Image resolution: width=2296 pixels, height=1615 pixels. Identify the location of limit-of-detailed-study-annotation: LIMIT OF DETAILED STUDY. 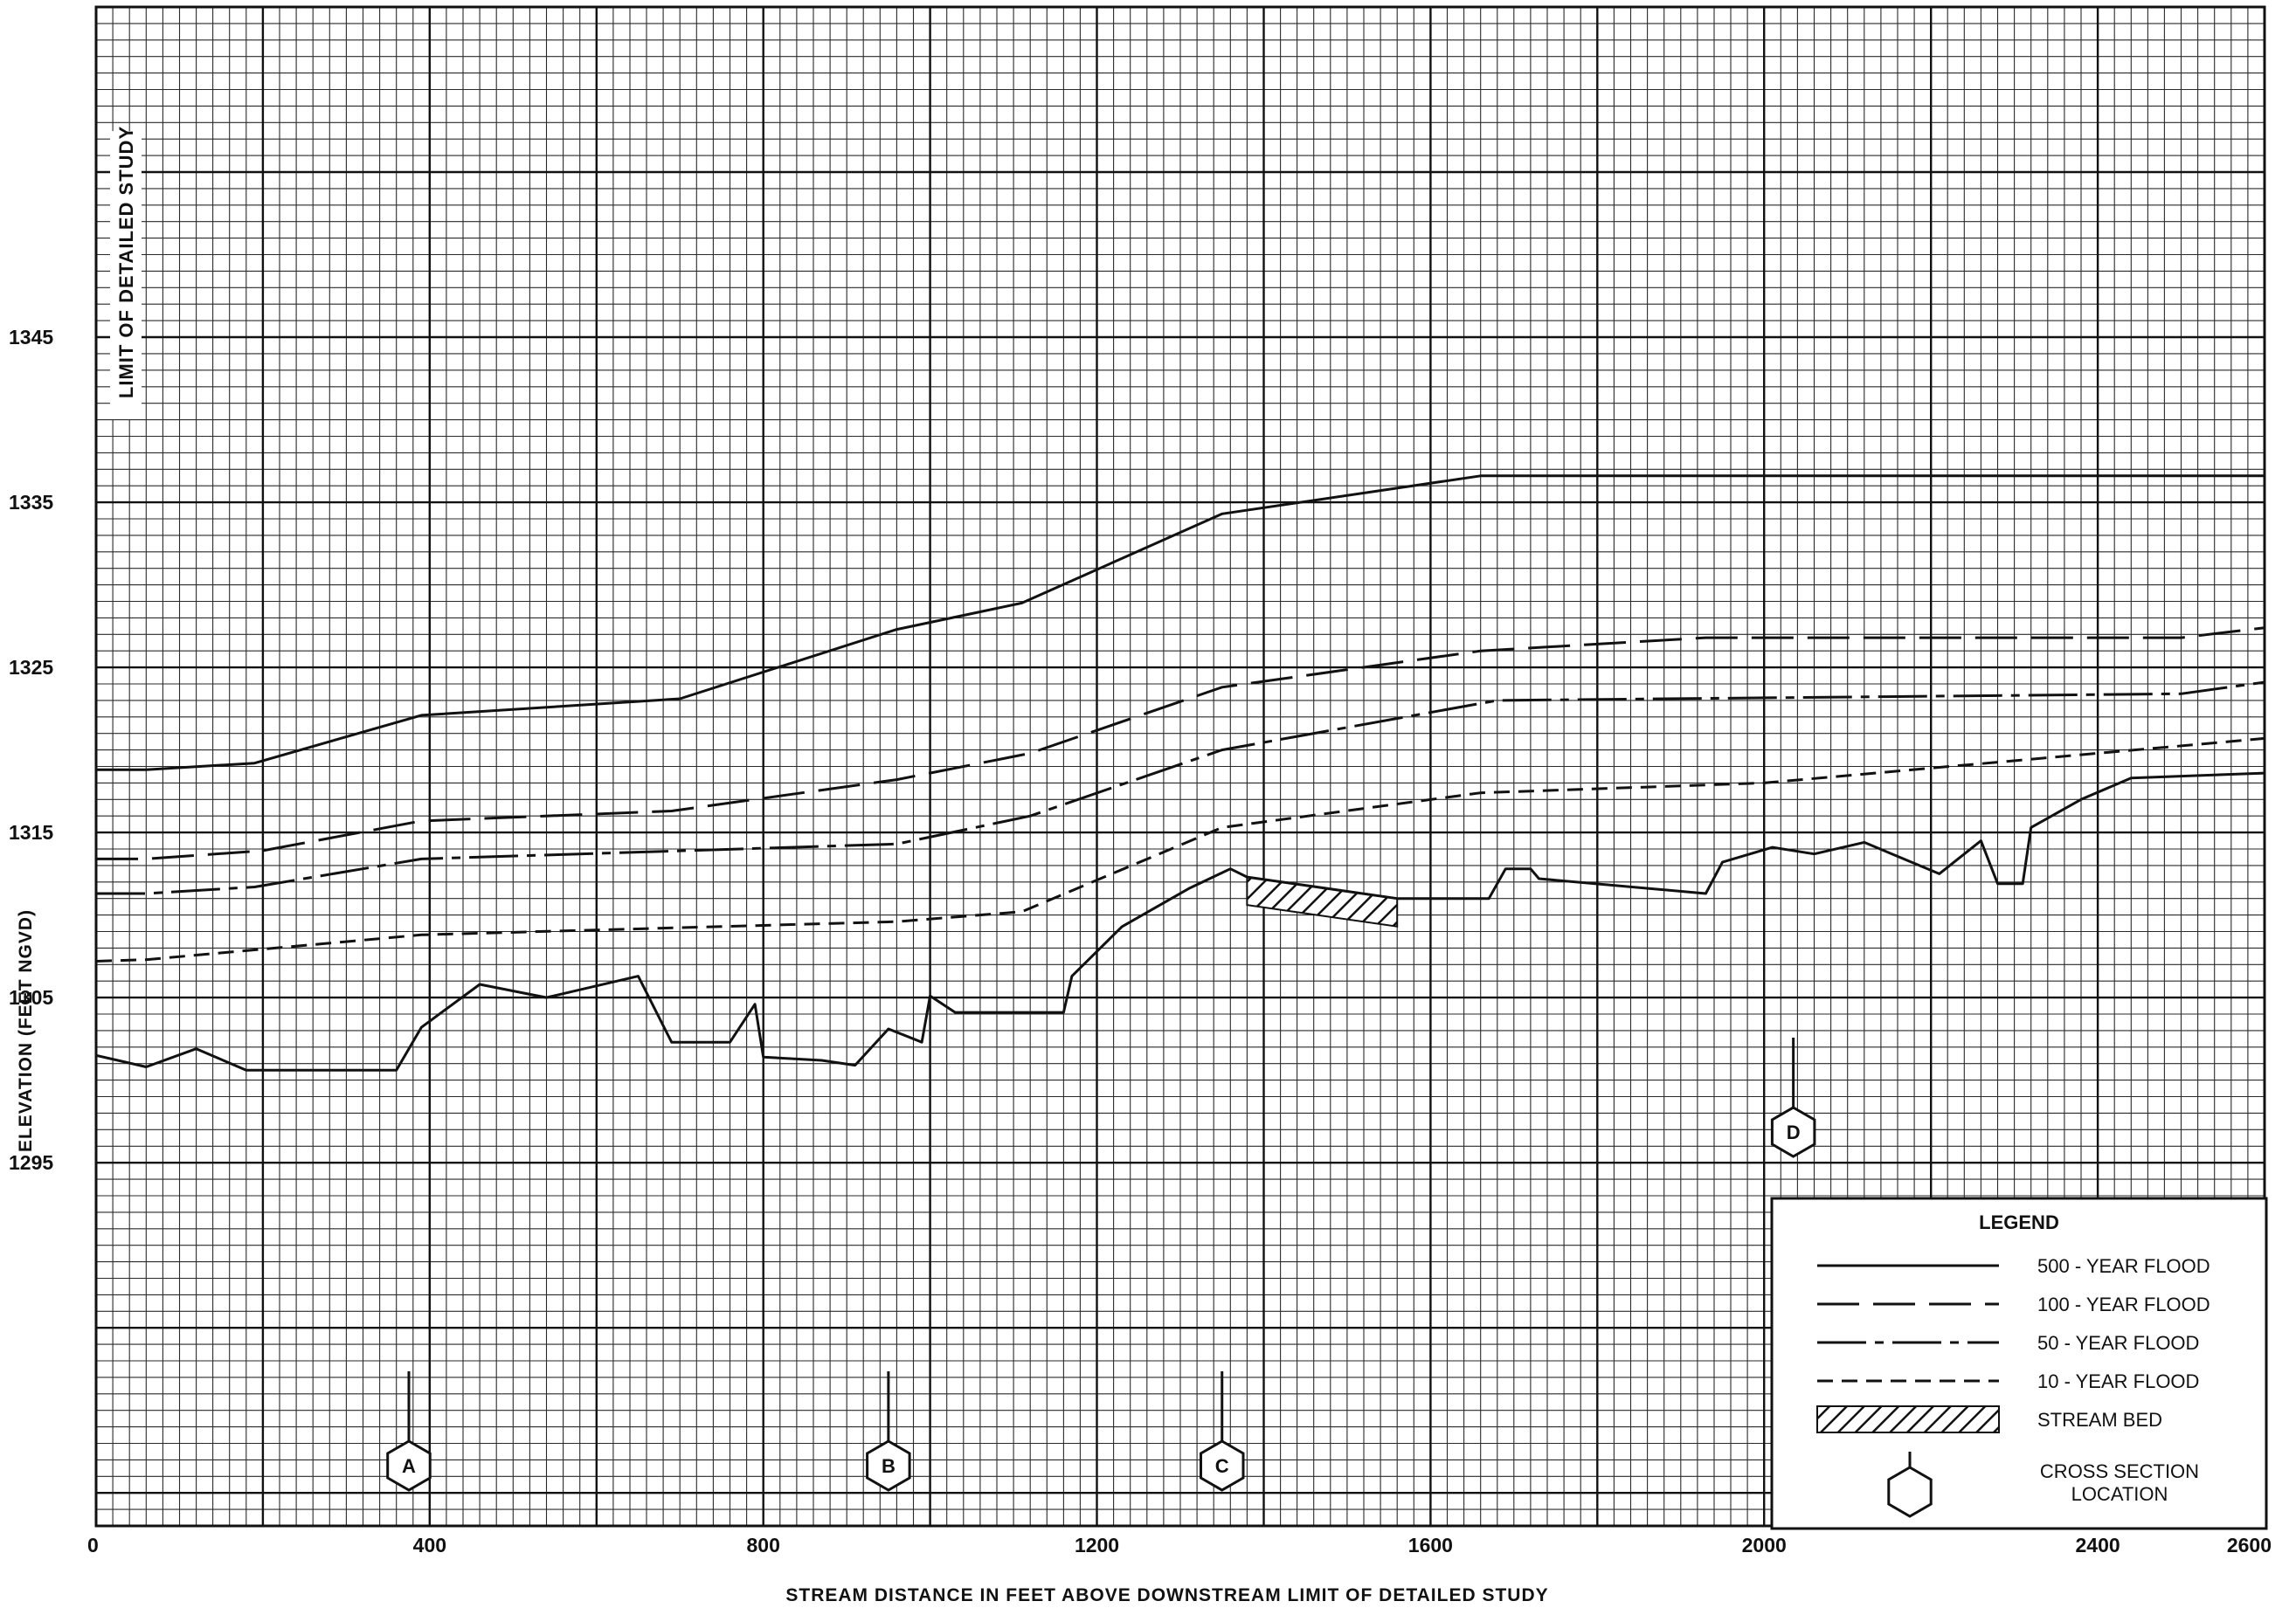
(126, 272).